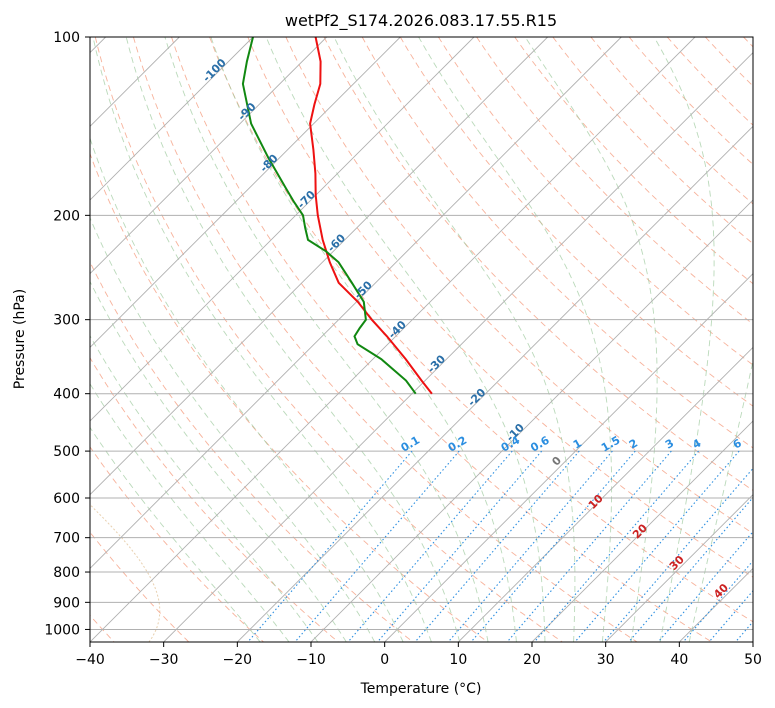 Image resolution: width=775 pixels, height=708 pixels. What do you see at coordinates (606, 660) in the screenshot?
I see `x-tick-label: 30` at bounding box center [606, 660].